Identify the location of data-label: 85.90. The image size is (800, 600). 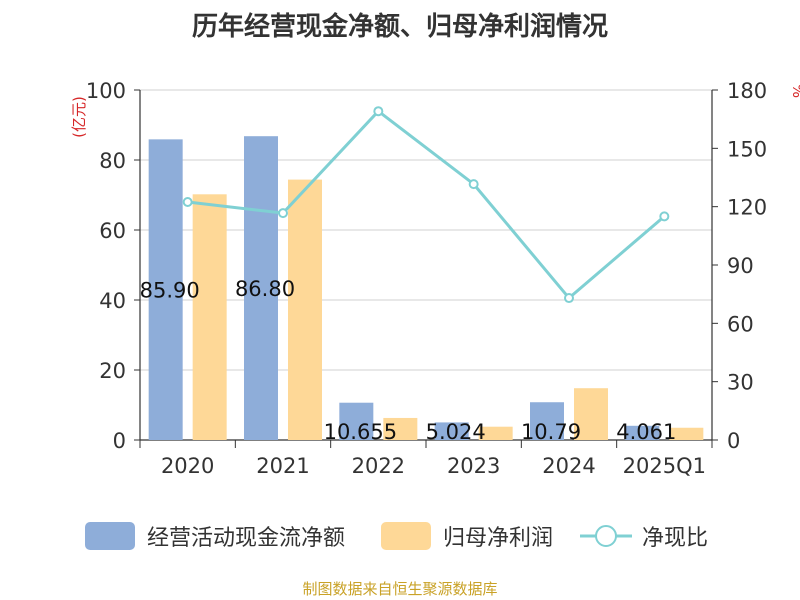
(170, 291).